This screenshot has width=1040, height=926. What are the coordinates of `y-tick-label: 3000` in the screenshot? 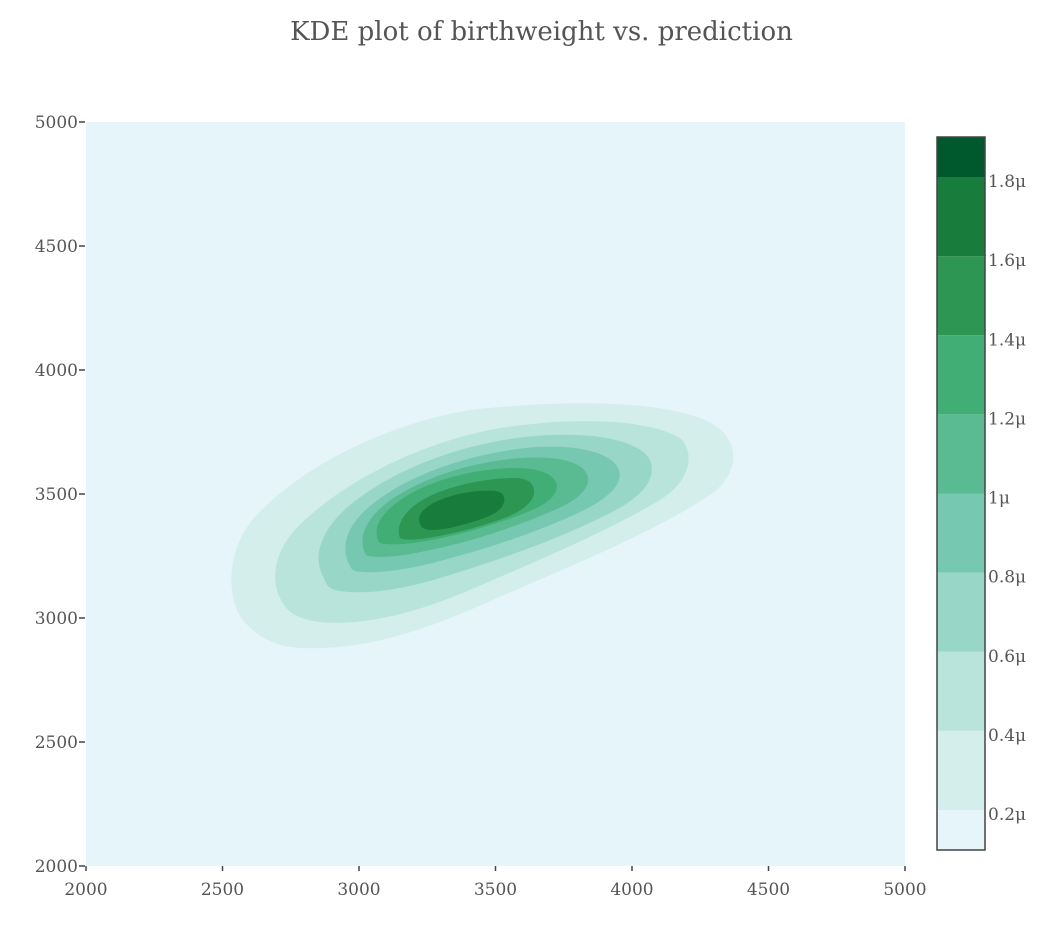 It's located at (56, 619).